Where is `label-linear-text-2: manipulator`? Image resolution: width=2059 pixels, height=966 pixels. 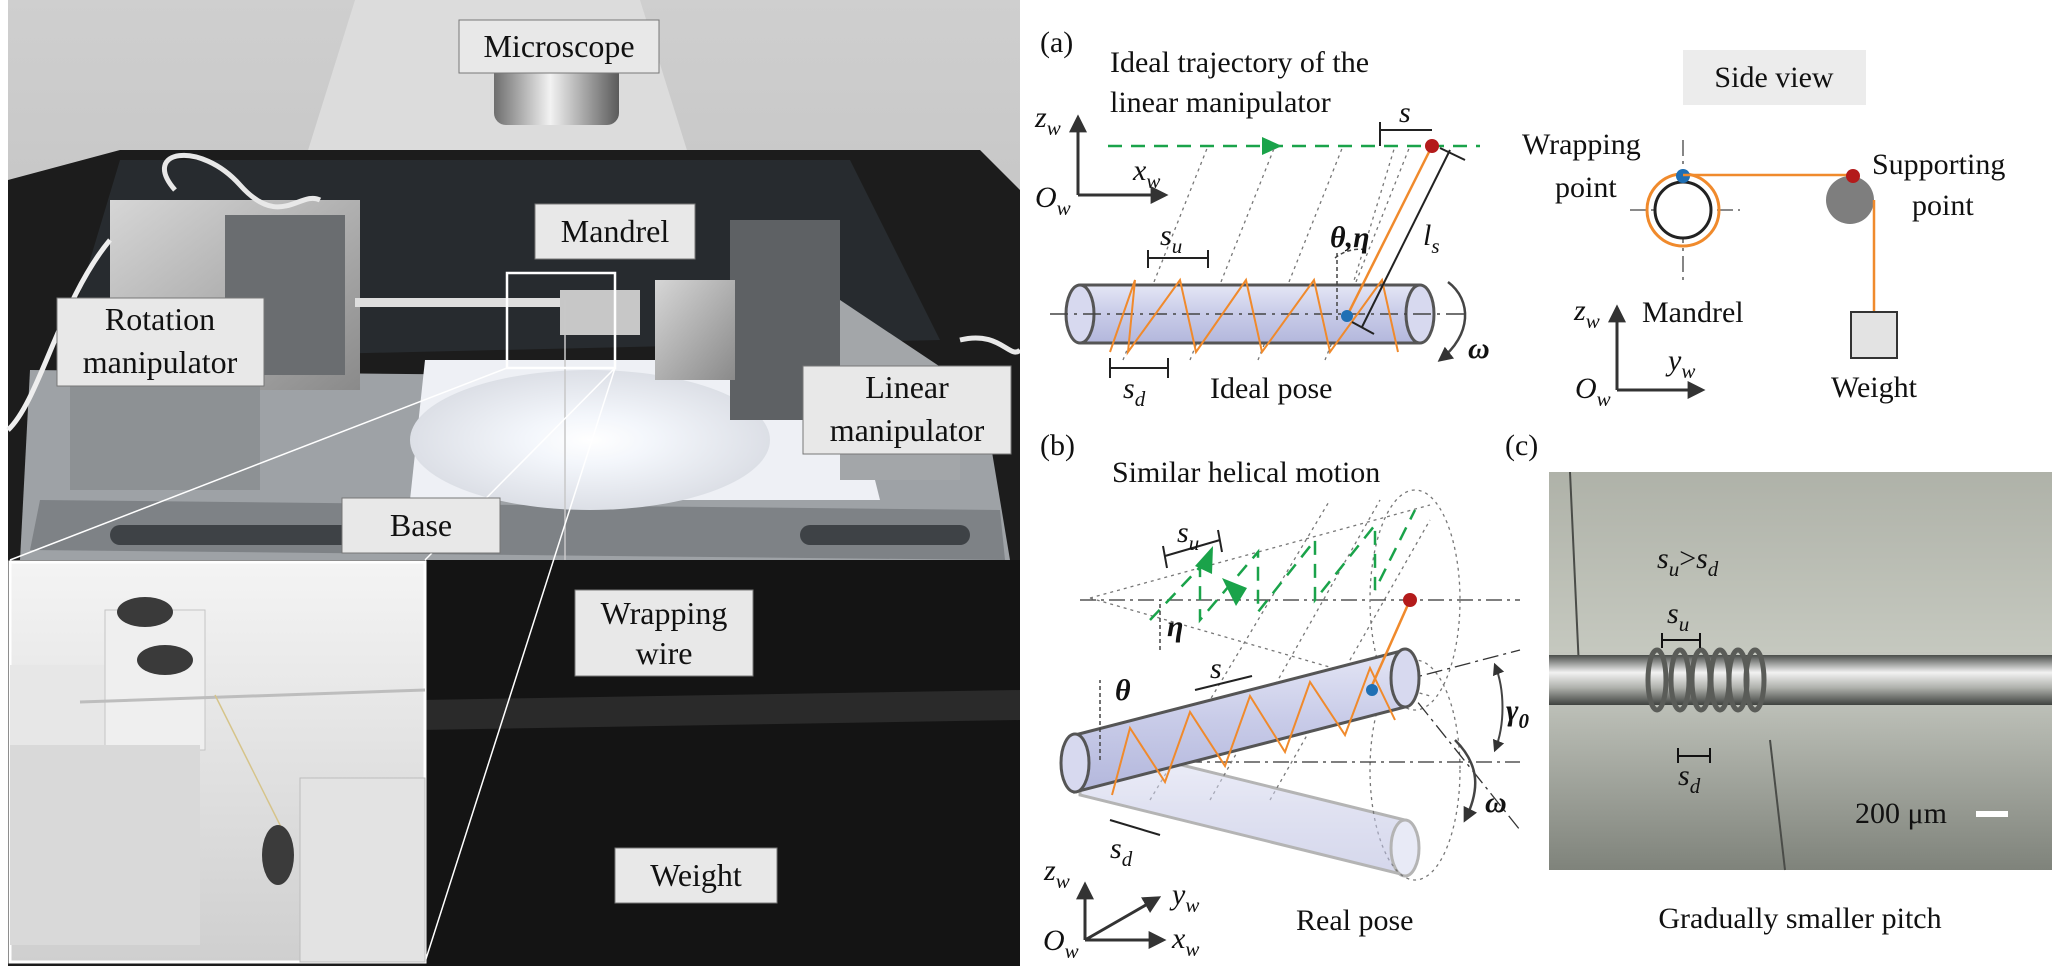
label-linear-text-2: manipulator is located at coordinates (907, 430).